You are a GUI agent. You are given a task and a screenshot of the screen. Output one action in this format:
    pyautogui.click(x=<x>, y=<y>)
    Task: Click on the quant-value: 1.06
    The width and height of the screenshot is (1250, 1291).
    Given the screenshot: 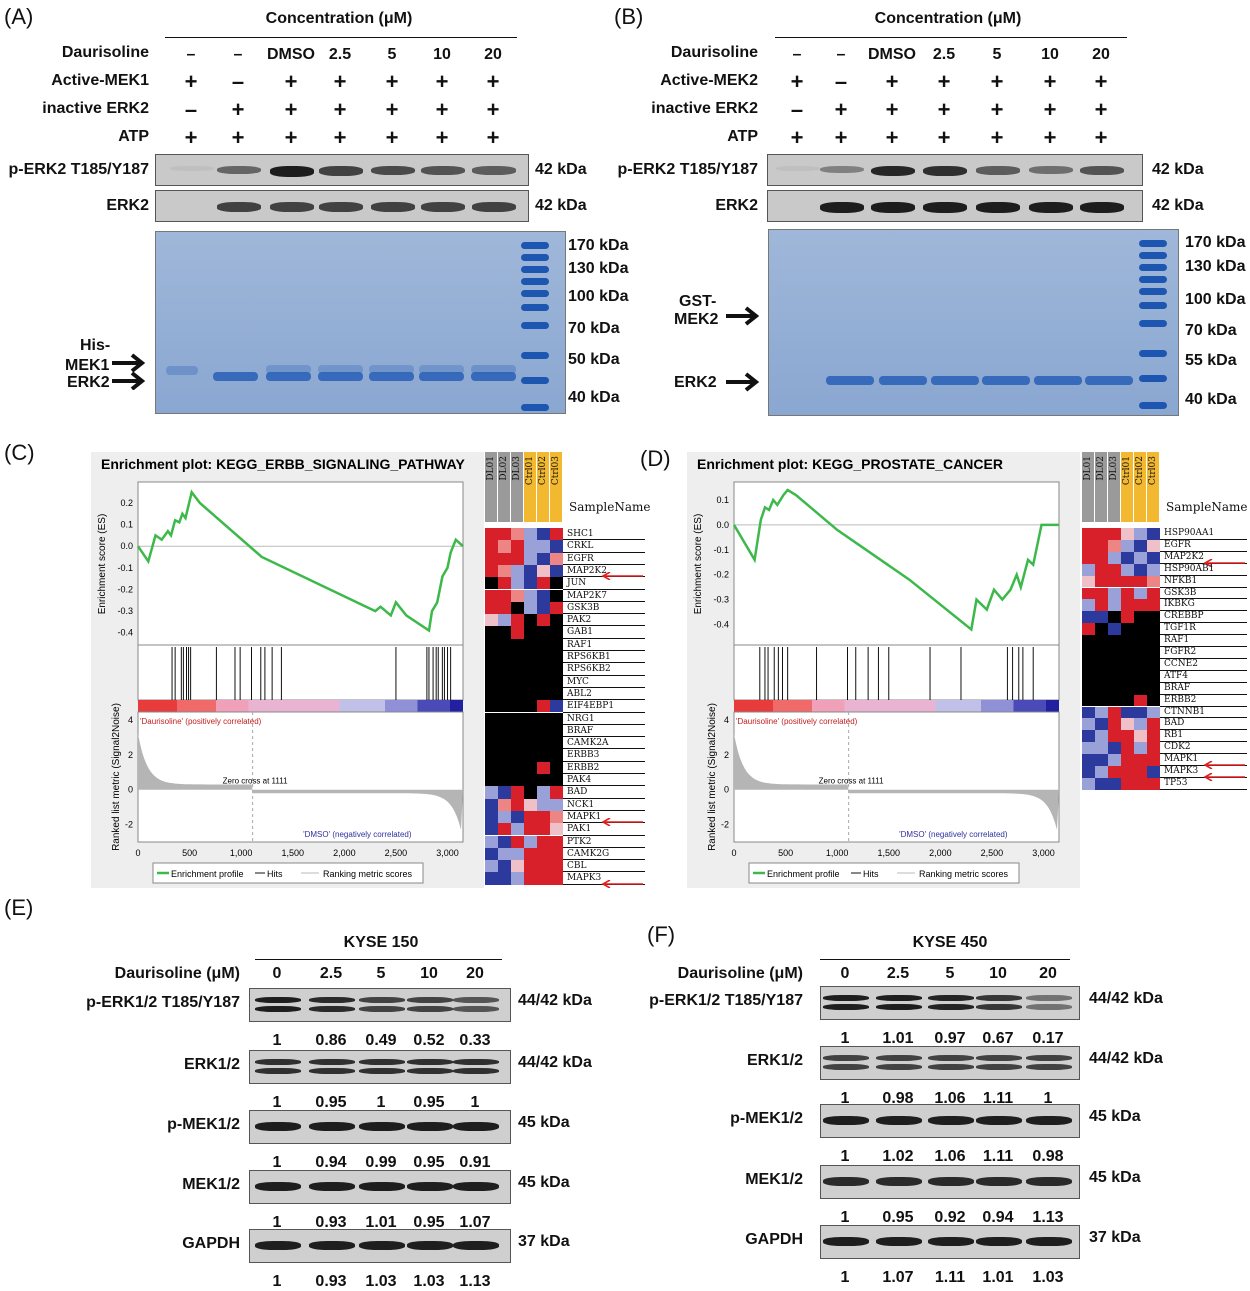 What is the action you would take?
    pyautogui.click(x=950, y=1156)
    